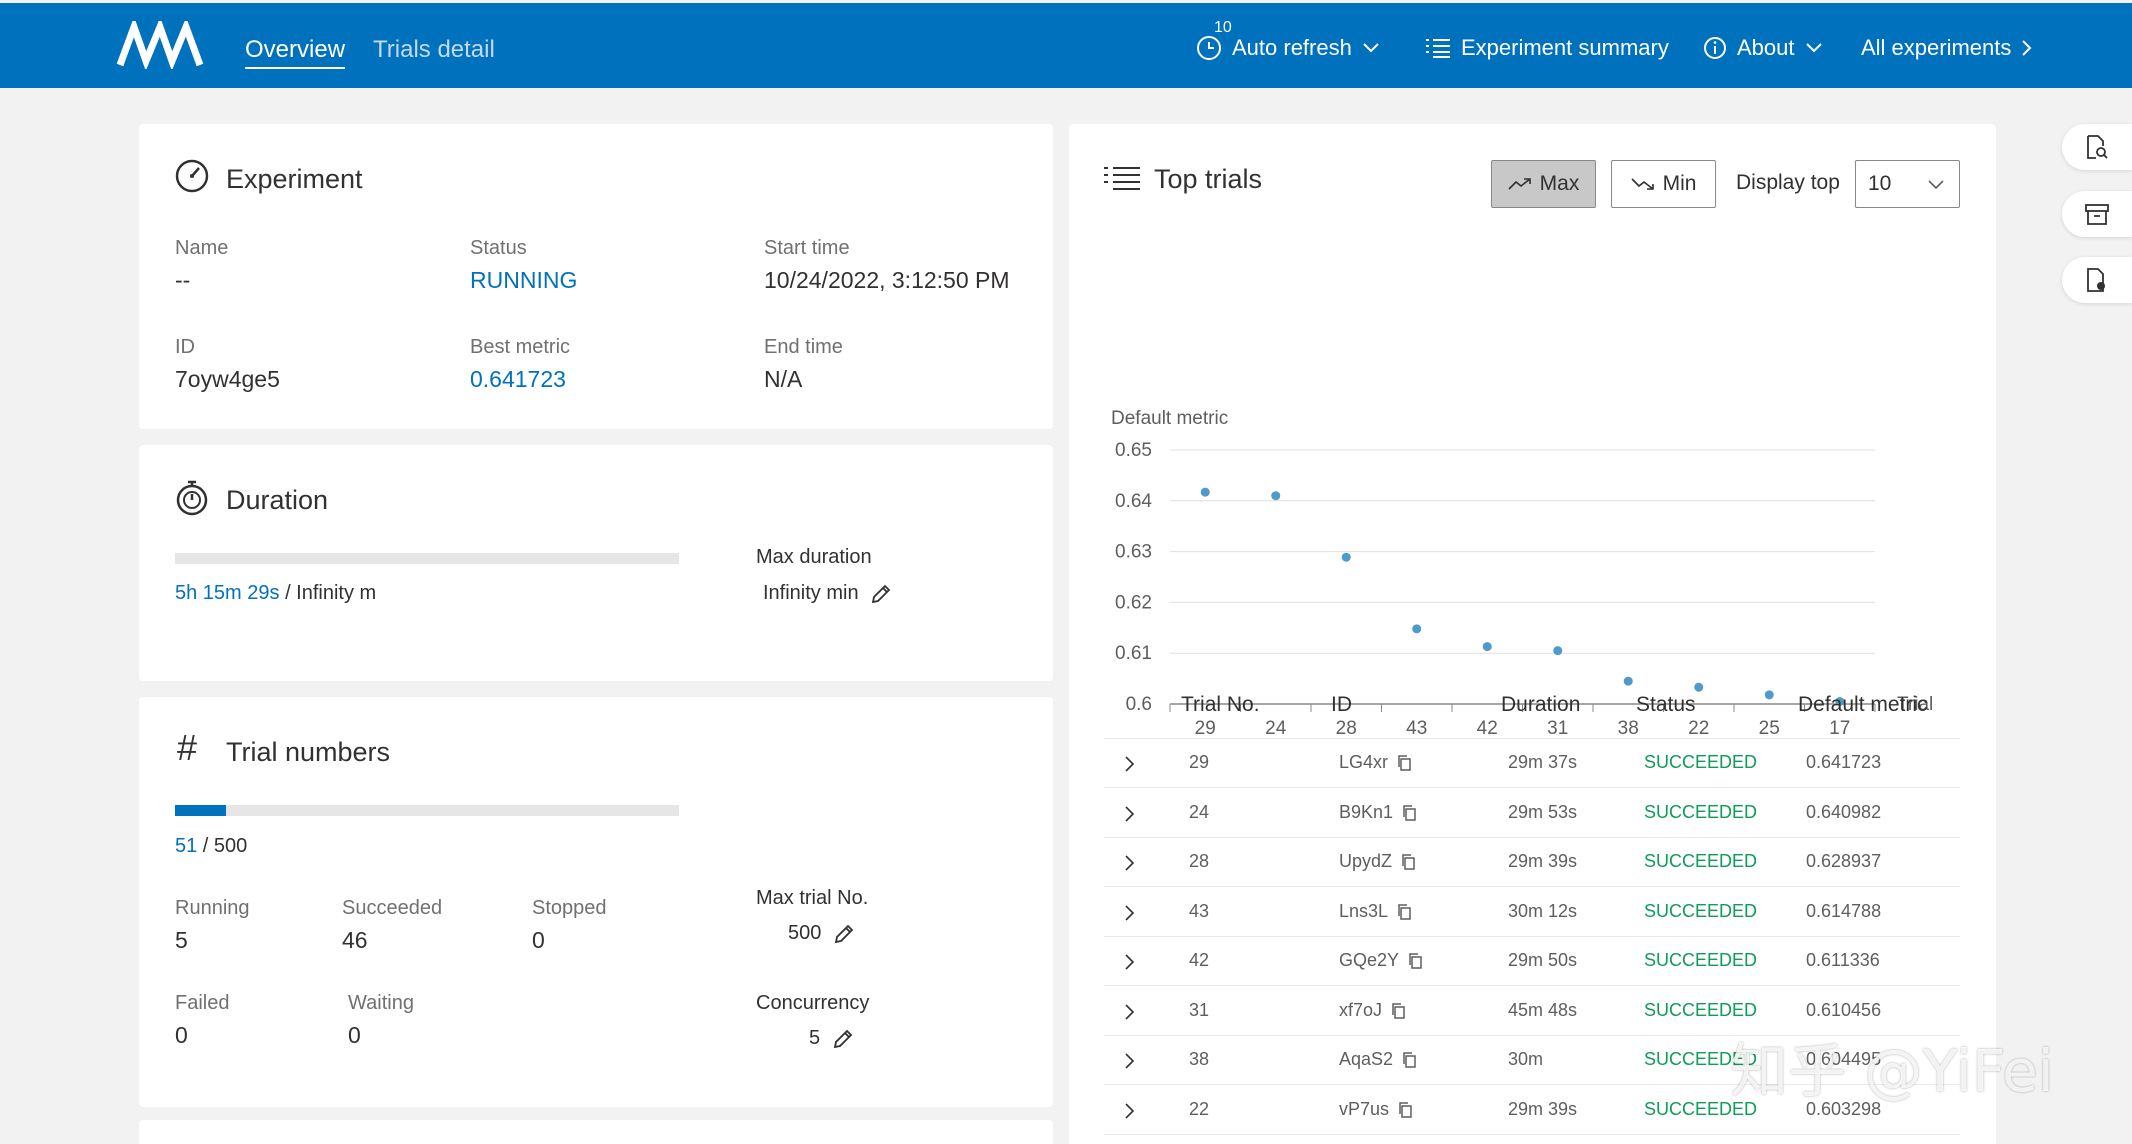  Describe the element at coordinates (1220, 704) in the screenshot. I see `col-trial-no: Trial No.` at that location.